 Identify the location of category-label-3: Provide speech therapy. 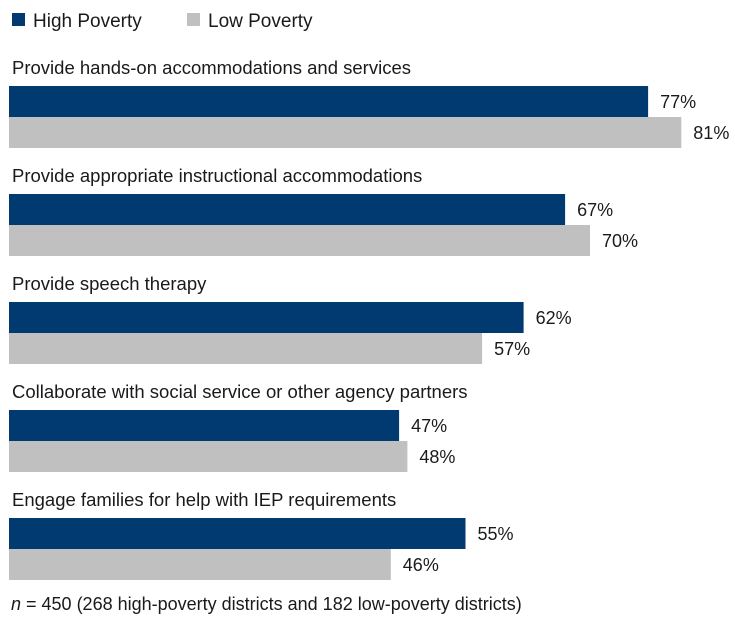
(109, 283).